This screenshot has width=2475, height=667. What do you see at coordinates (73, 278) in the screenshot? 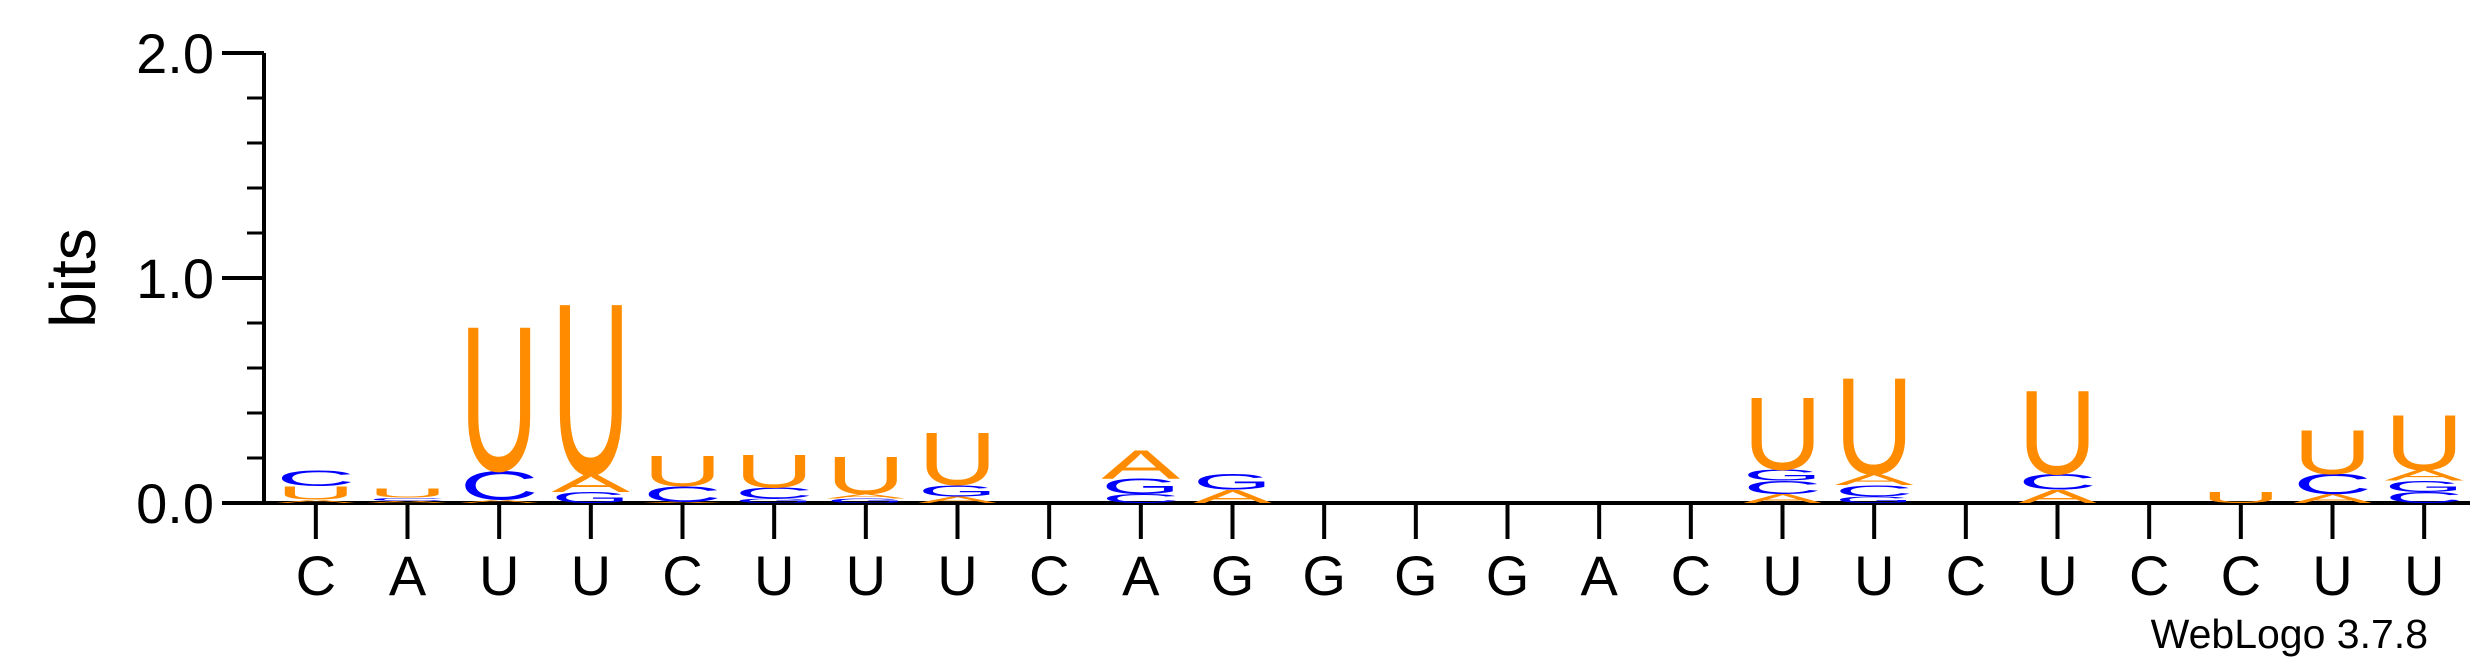
I see `y-axis-title: bits` at bounding box center [73, 278].